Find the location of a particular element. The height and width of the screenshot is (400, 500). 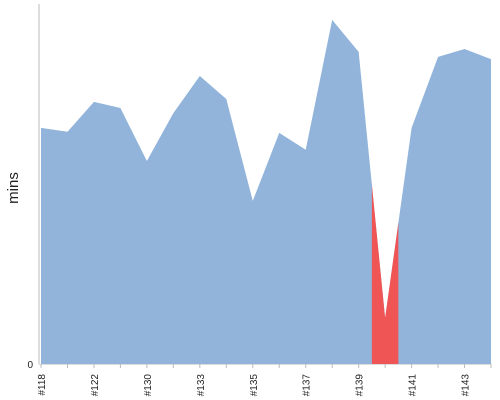

x-tick-label: #143 is located at coordinates (466, 385).